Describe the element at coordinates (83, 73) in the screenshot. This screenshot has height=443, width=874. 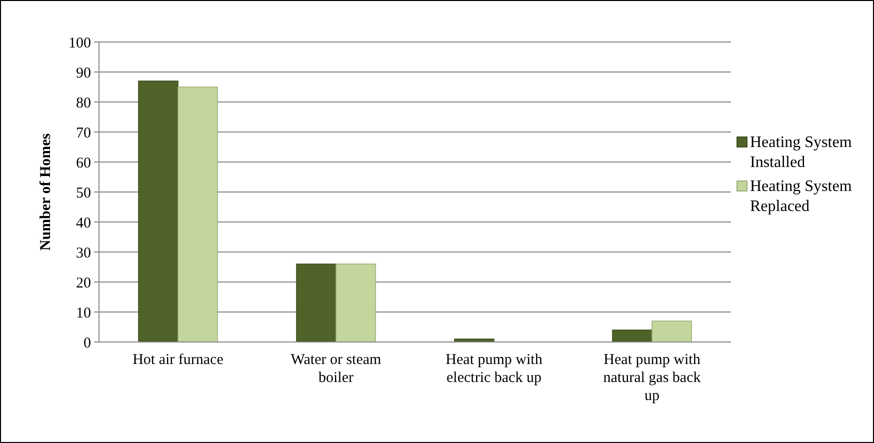
I see `y-tick-label: 90` at that location.